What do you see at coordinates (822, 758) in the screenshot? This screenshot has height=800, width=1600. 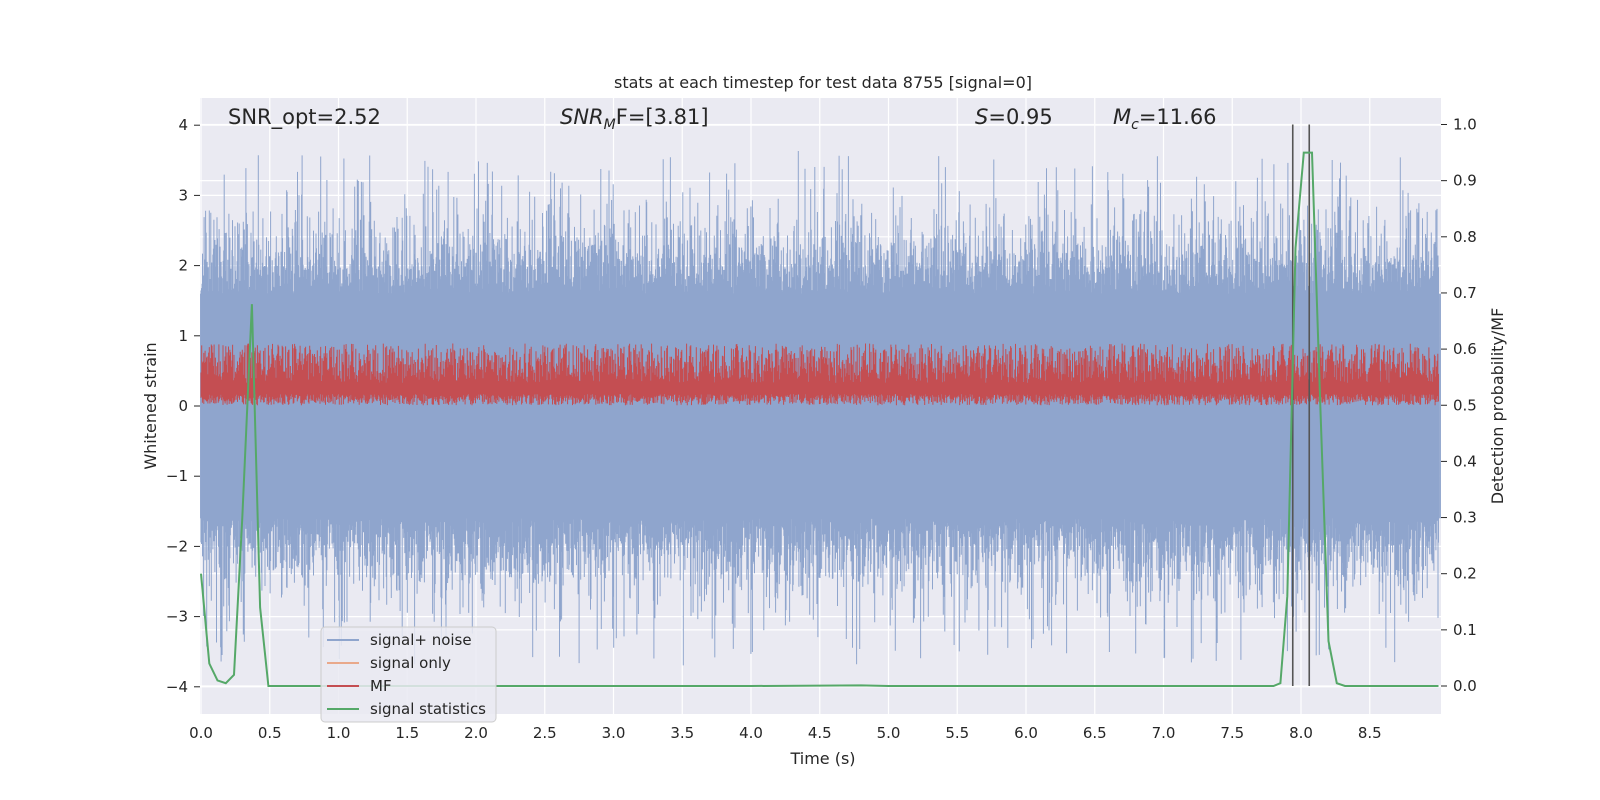 I see `x-axis-title: Time (s)` at bounding box center [822, 758].